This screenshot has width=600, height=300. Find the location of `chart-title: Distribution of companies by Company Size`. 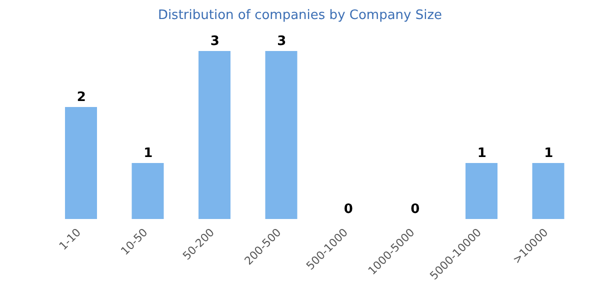

chart-title: Distribution of companies by Company Size is located at coordinates (300, 15).